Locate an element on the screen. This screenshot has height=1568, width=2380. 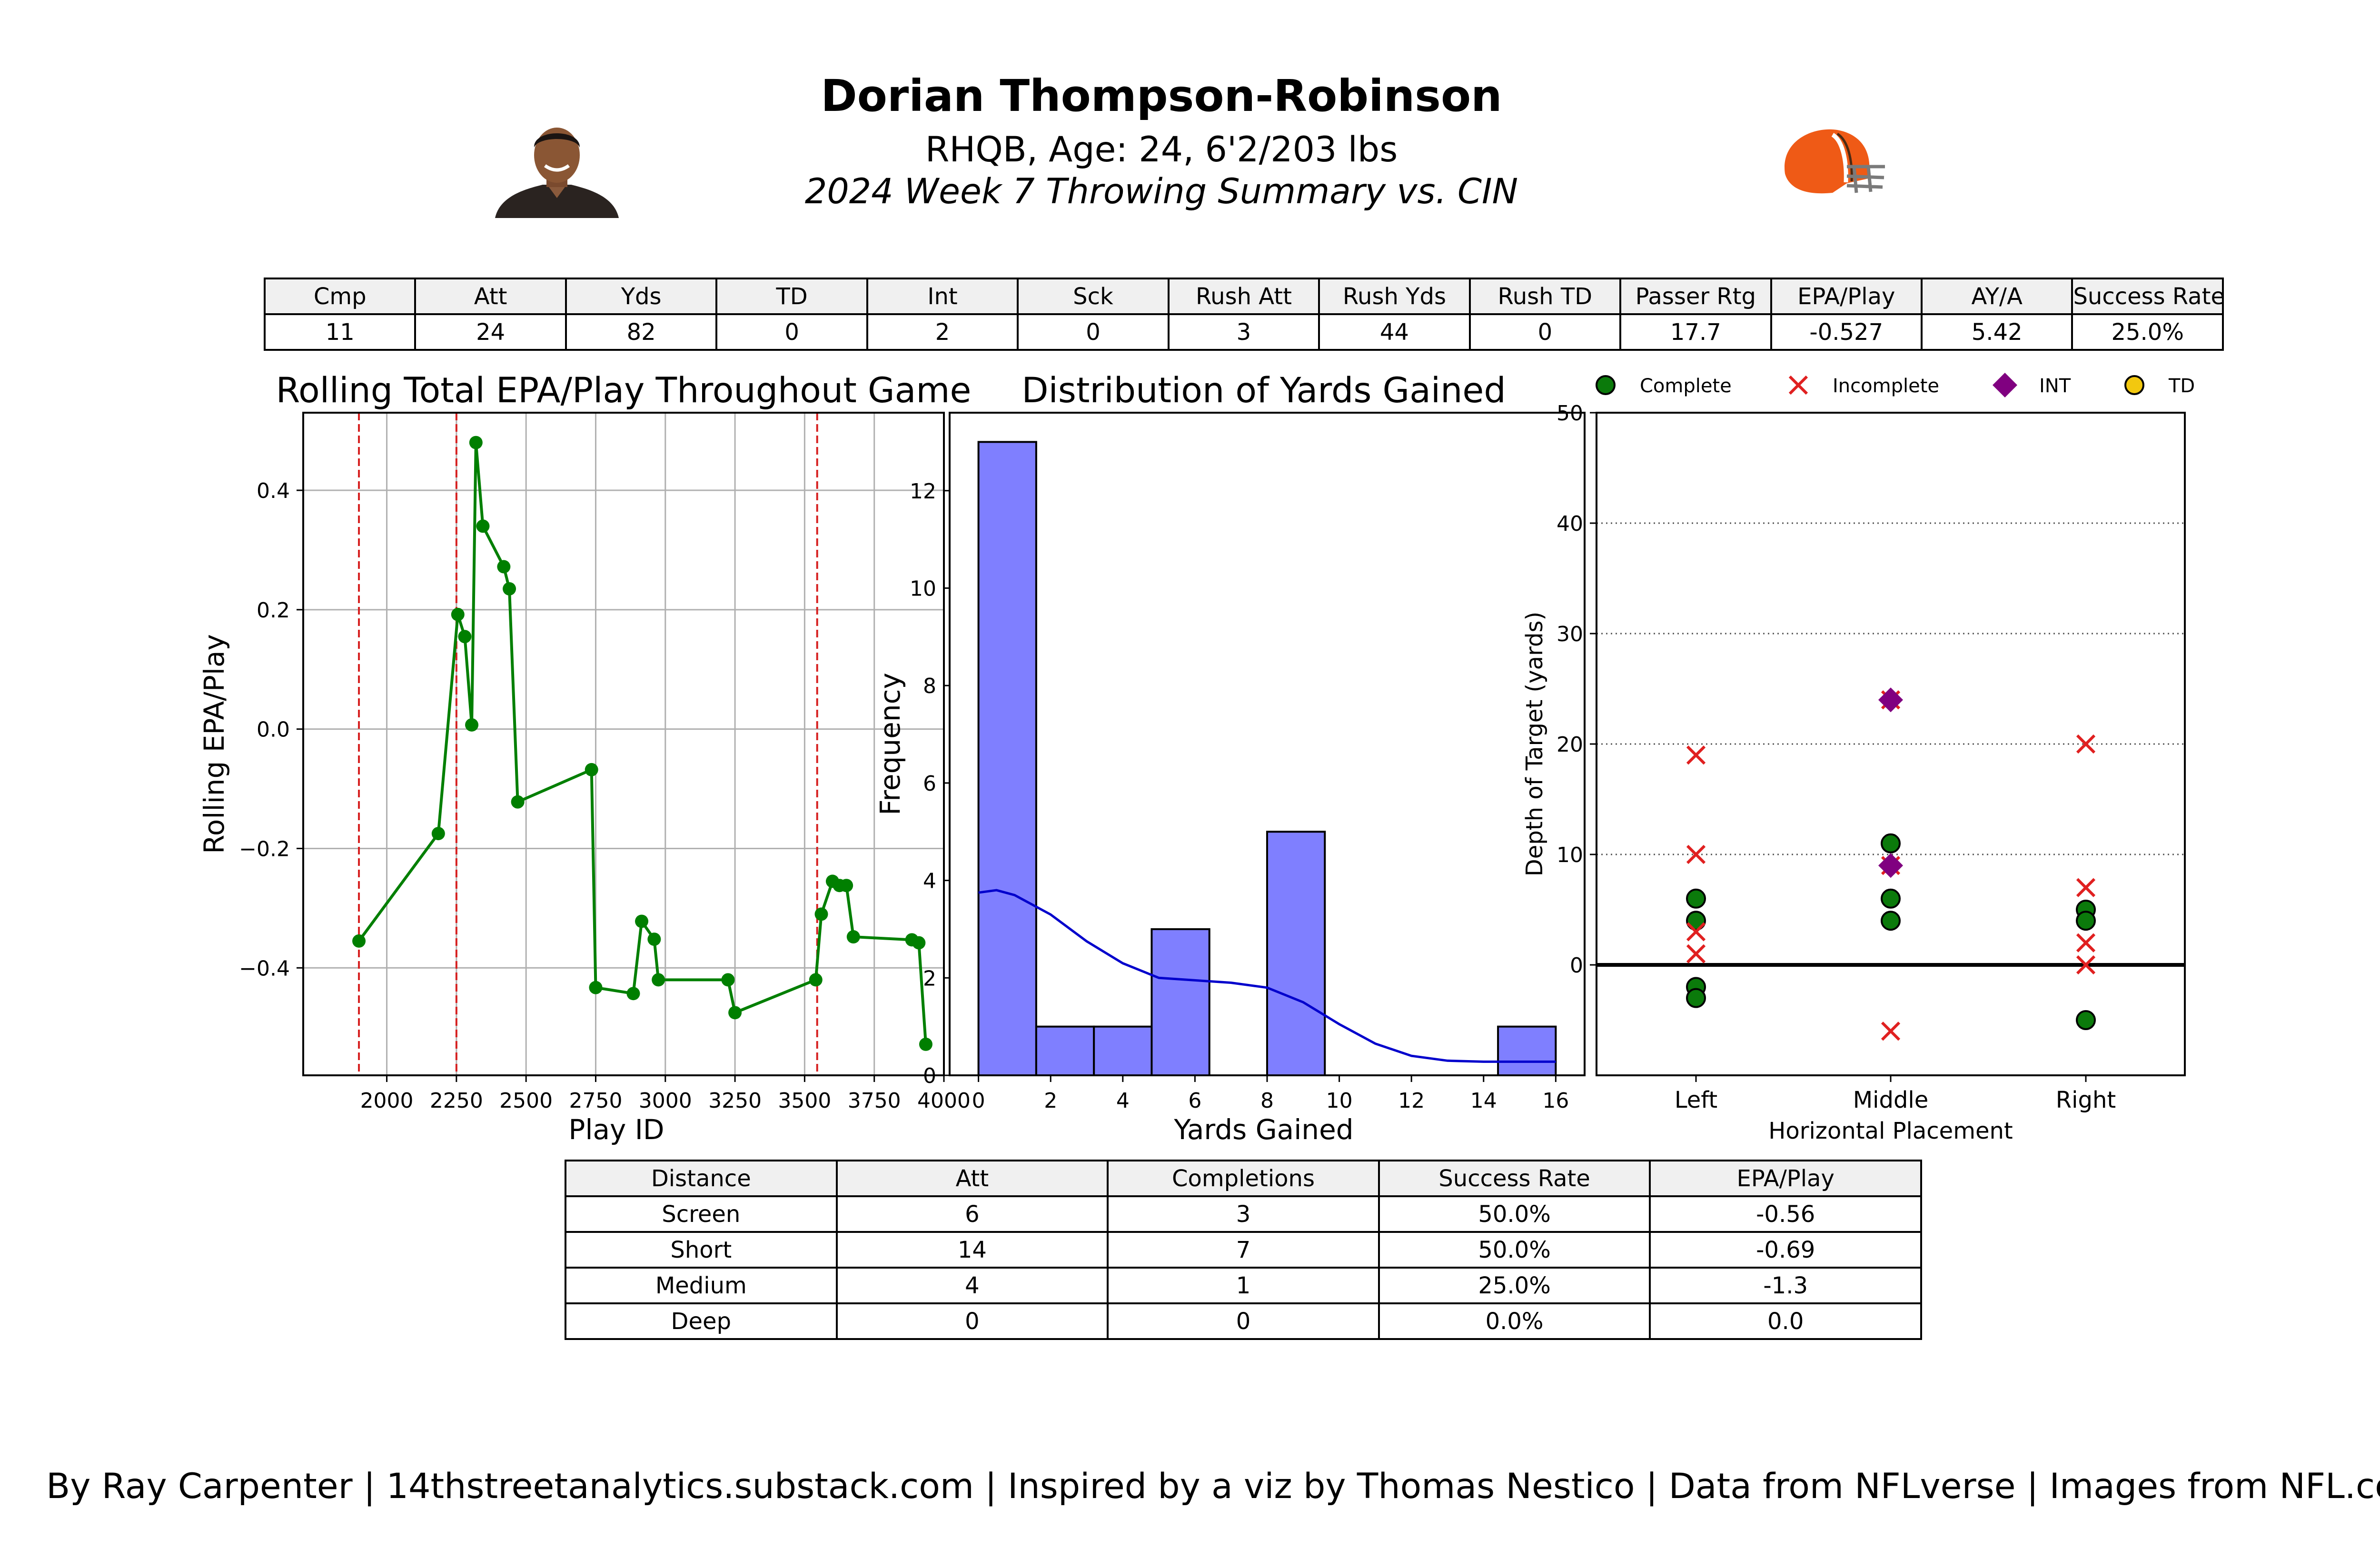
distance-cell-epa-play: -0.69 is located at coordinates (1785, 1250).